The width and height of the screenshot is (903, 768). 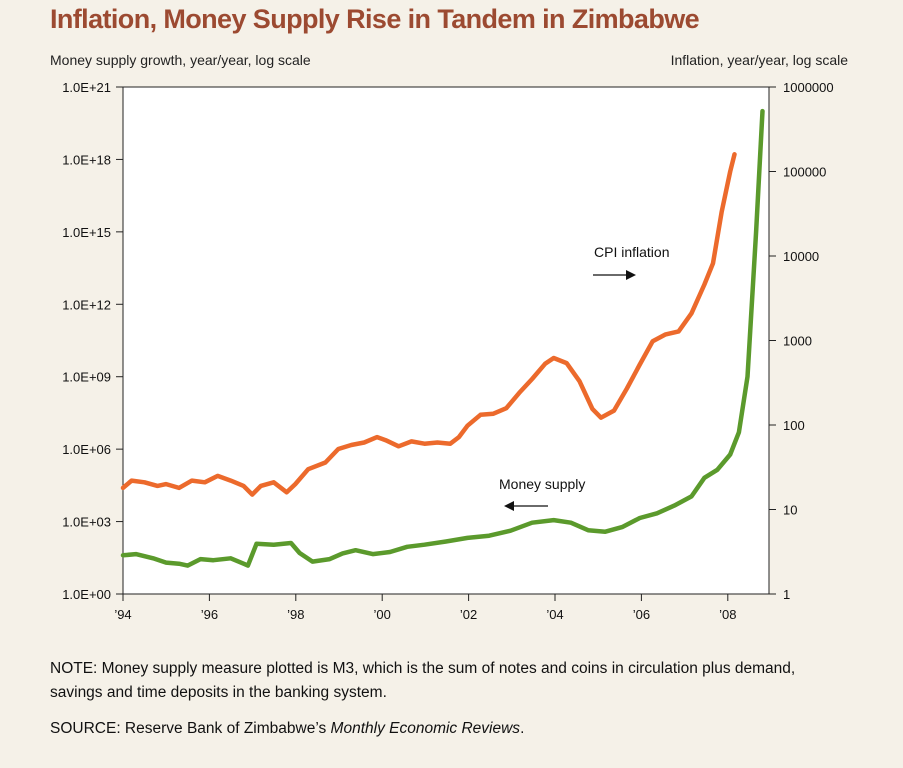 What do you see at coordinates (86, 594) in the screenshot?
I see `left-axis-tick-label: 1.0E+00` at bounding box center [86, 594].